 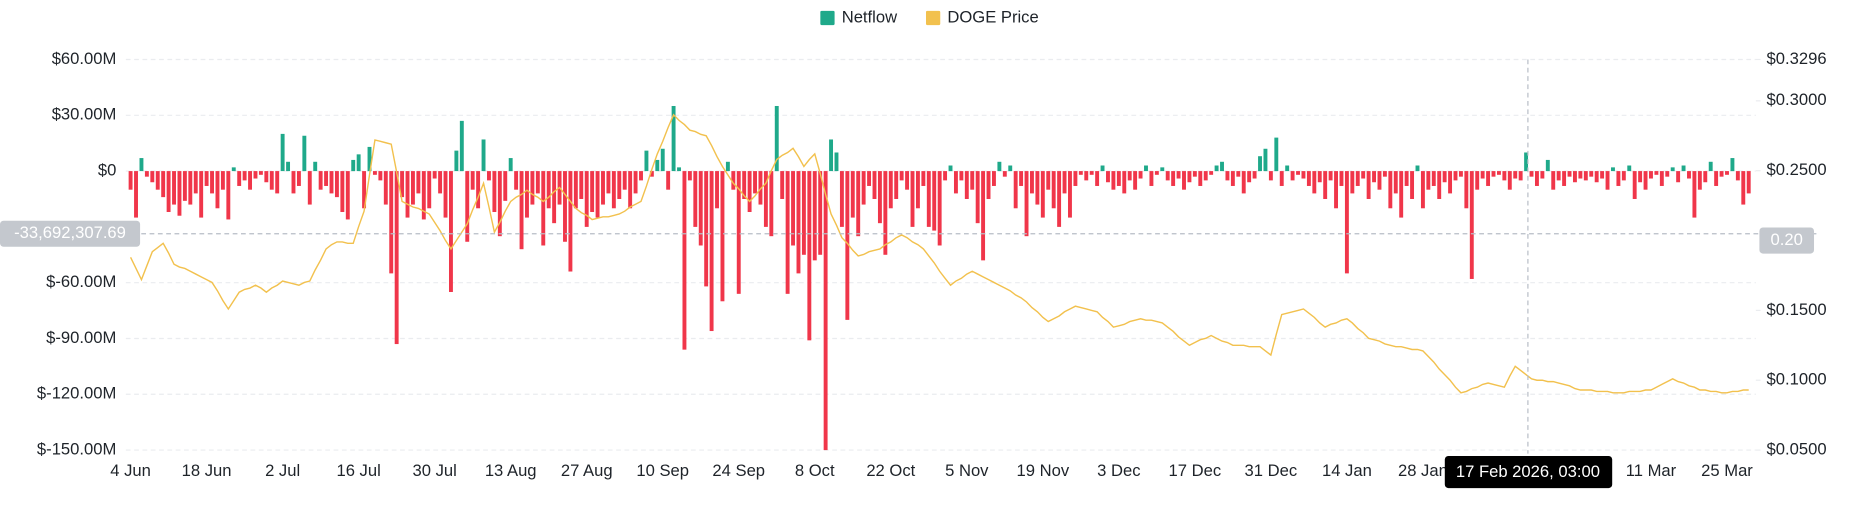 What do you see at coordinates (1797, 379) in the screenshot?
I see `y2-tick-label: $0.1000` at bounding box center [1797, 379].